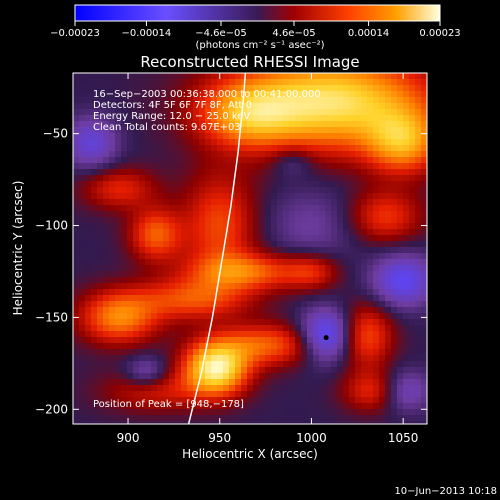 Image resolution: width=500 pixels, height=500 pixels. Describe the element at coordinates (217, 248) in the screenshot. I see `solar-limb-line` at that location.